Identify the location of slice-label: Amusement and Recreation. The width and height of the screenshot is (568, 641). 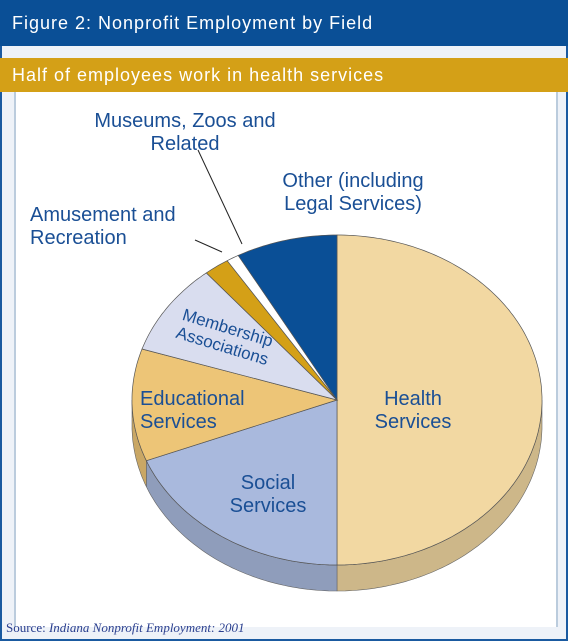
(103, 226).